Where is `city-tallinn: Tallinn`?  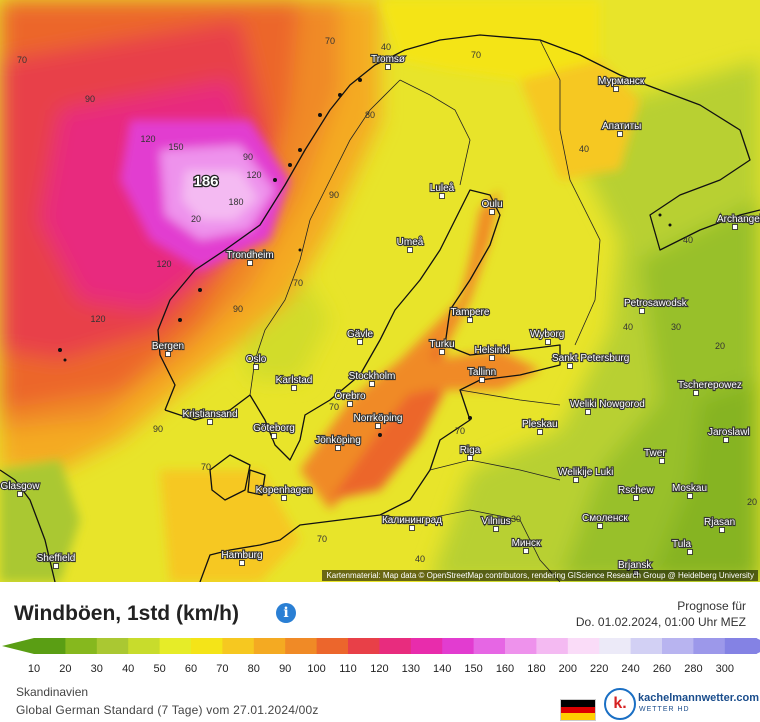
city-tallinn: Tallinn is located at coordinates (482, 374).